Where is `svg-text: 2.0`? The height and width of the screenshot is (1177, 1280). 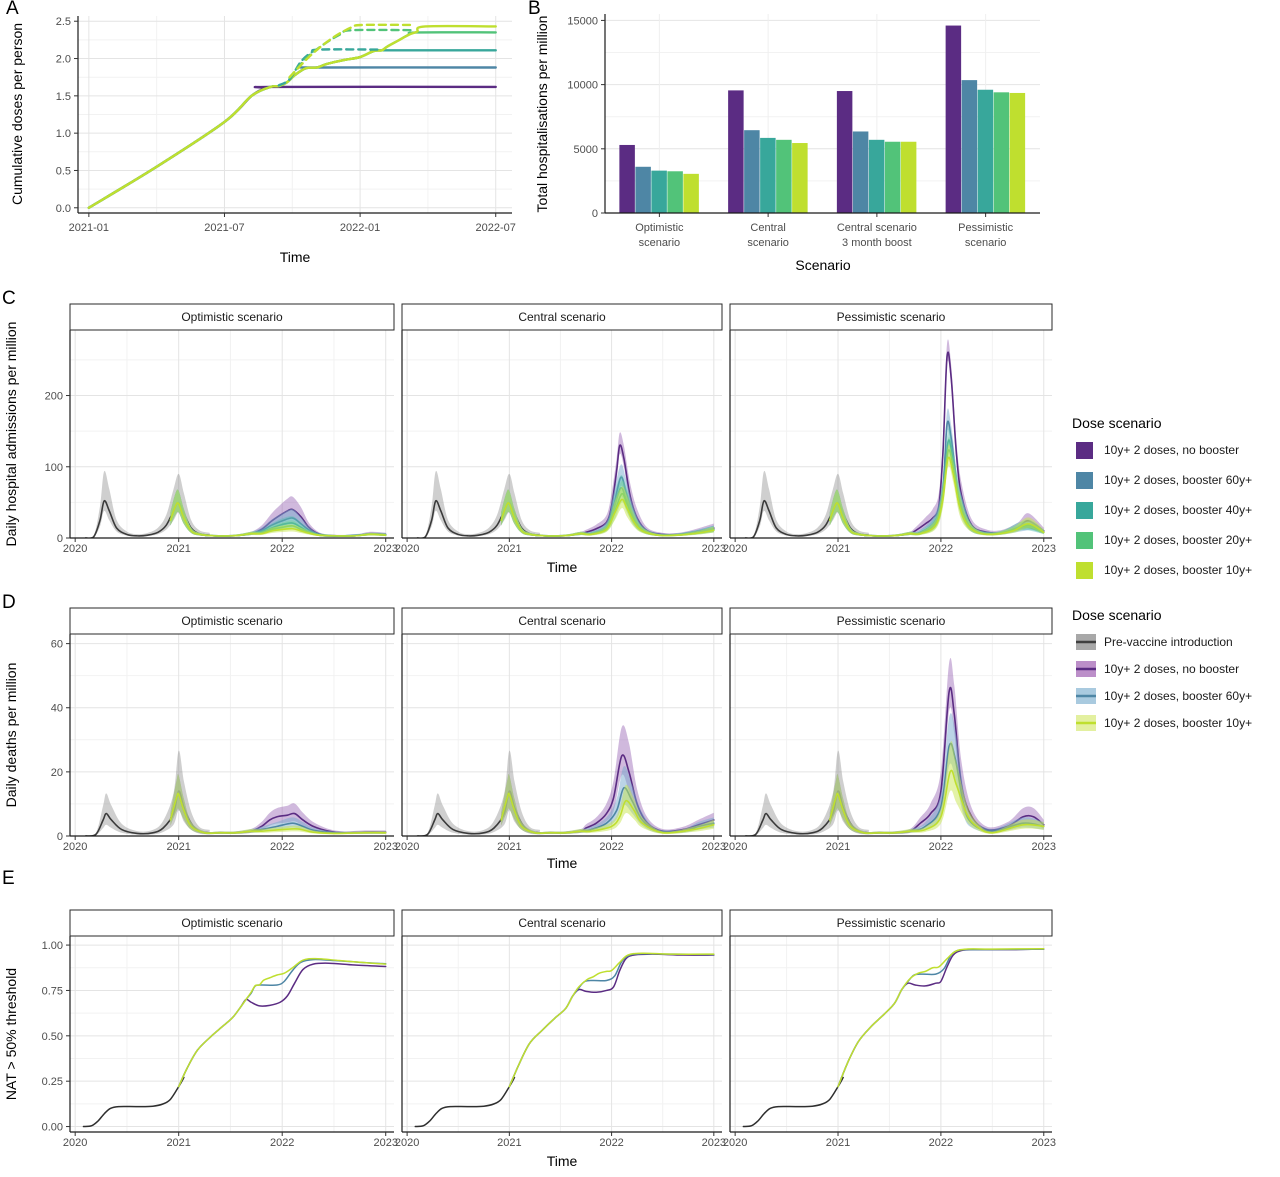 svg-text: 2.0 is located at coordinates (63, 60).